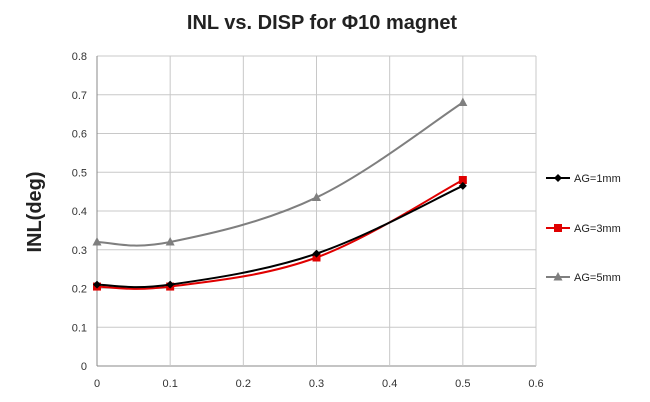  Describe the element at coordinates (79, 96) in the screenshot. I see `y-tick-label: 0.7` at that location.